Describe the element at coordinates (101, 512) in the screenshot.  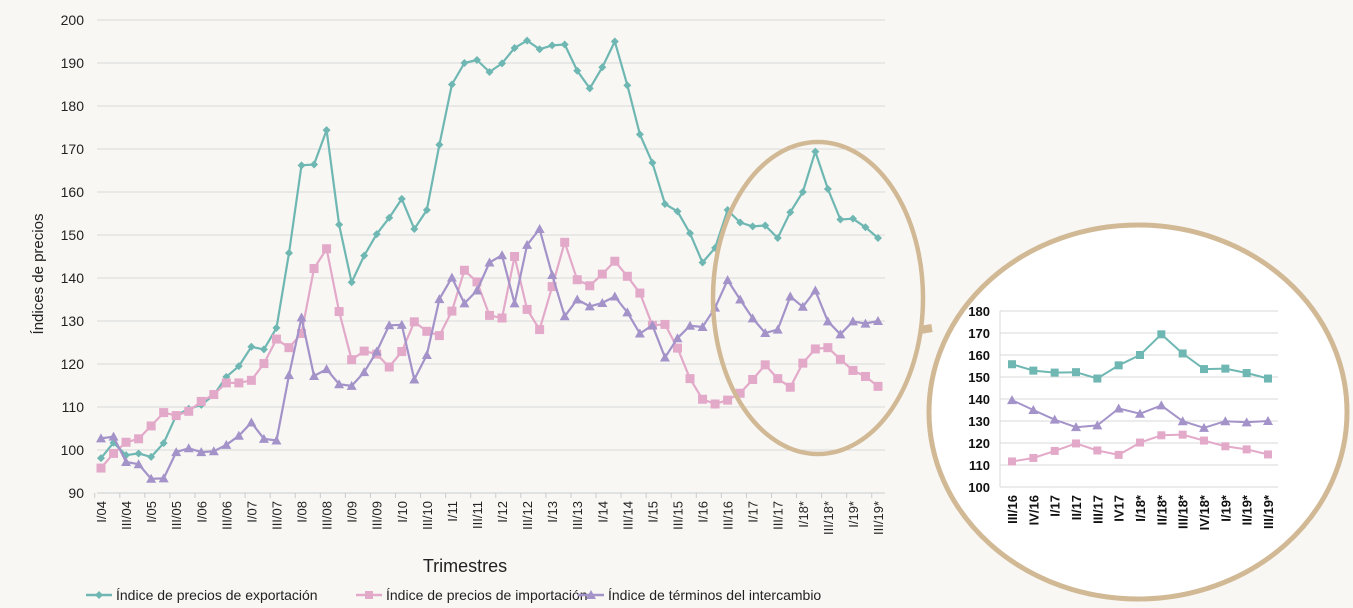
I see `x-tick-label: I/04` at that location.